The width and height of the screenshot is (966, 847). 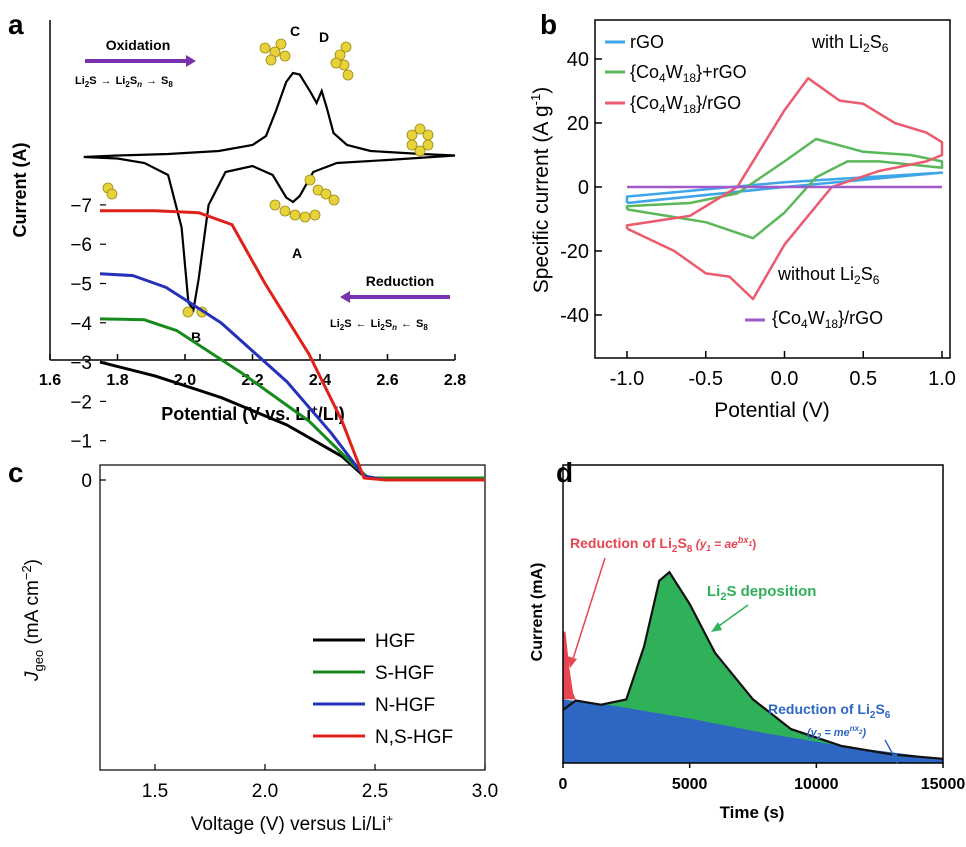 What do you see at coordinates (564, 472) in the screenshot?
I see `panel-letter-d: d` at bounding box center [564, 472].